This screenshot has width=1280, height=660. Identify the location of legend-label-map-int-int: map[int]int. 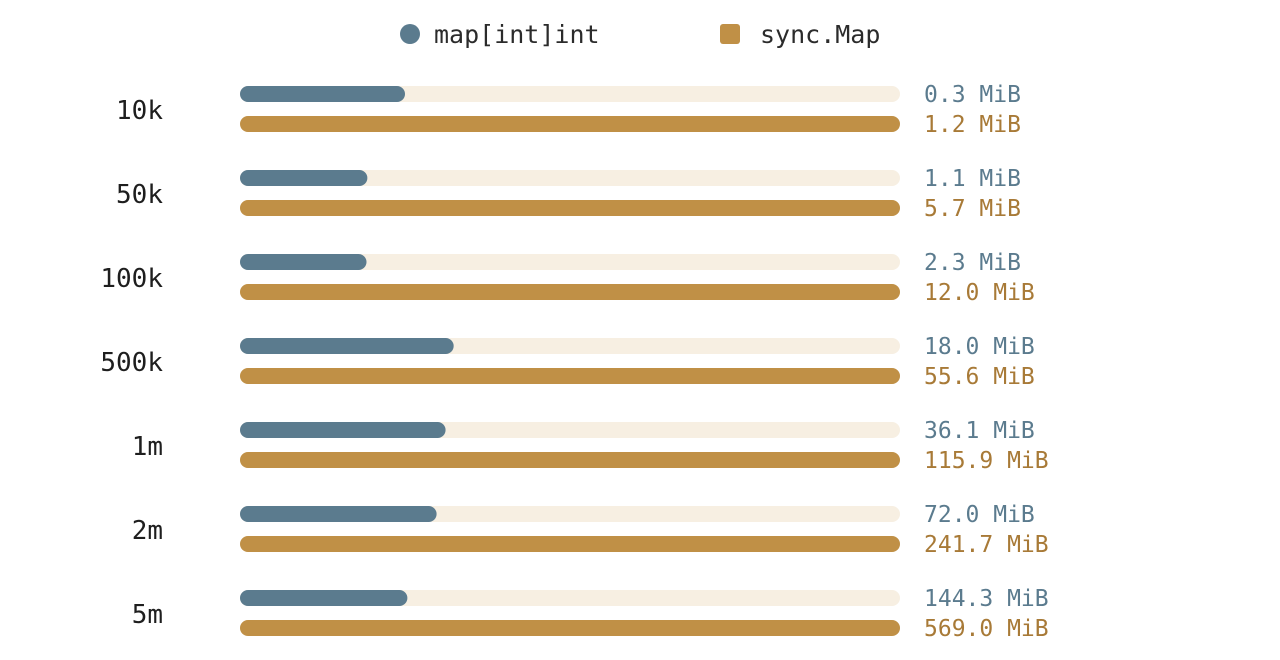
(517, 34).